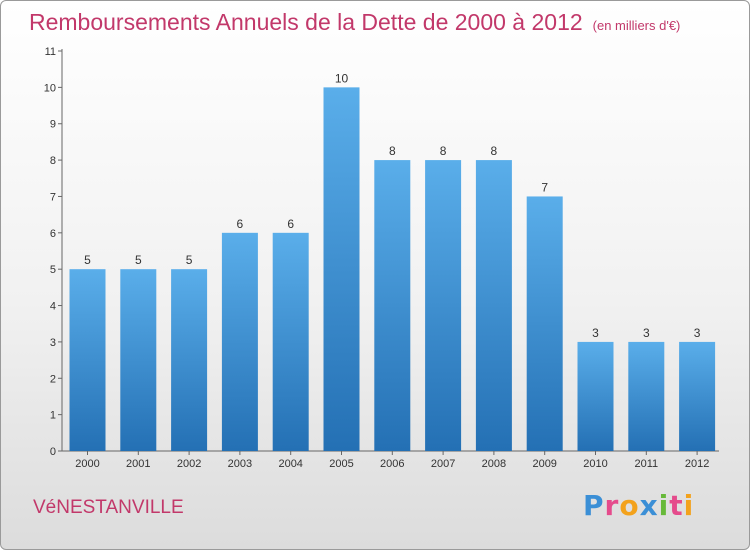 Image resolution: width=750 pixels, height=550 pixels. I want to click on chart-unit: (en milliers d'€), so click(636, 25).